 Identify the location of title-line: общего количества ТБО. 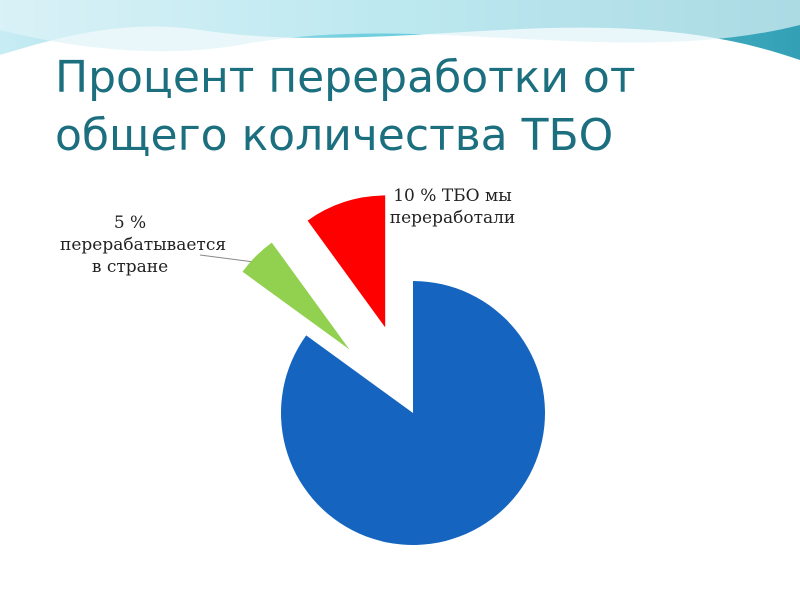
(334, 135).